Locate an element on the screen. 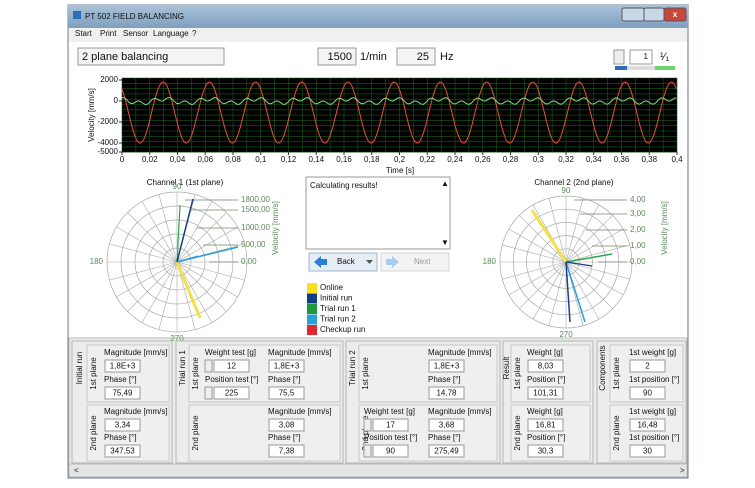 Image resolution: width=755 pixels, height=488 pixels. y-axis-label: Velocity [mm/s] is located at coordinates (91, 115).